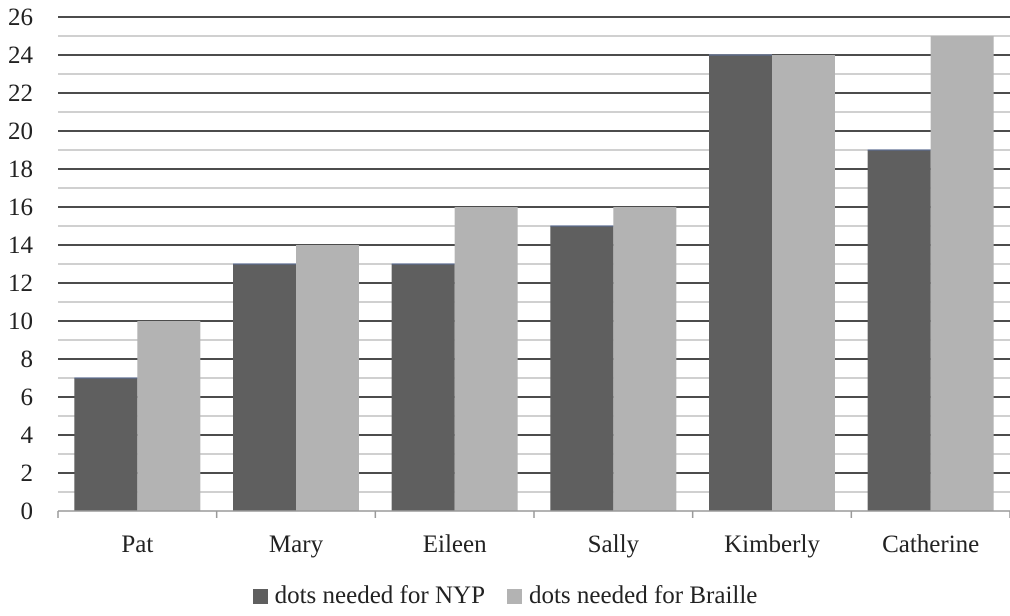  Describe the element at coordinates (772, 544) in the screenshot. I see `x-category-label: Kimberly` at that location.